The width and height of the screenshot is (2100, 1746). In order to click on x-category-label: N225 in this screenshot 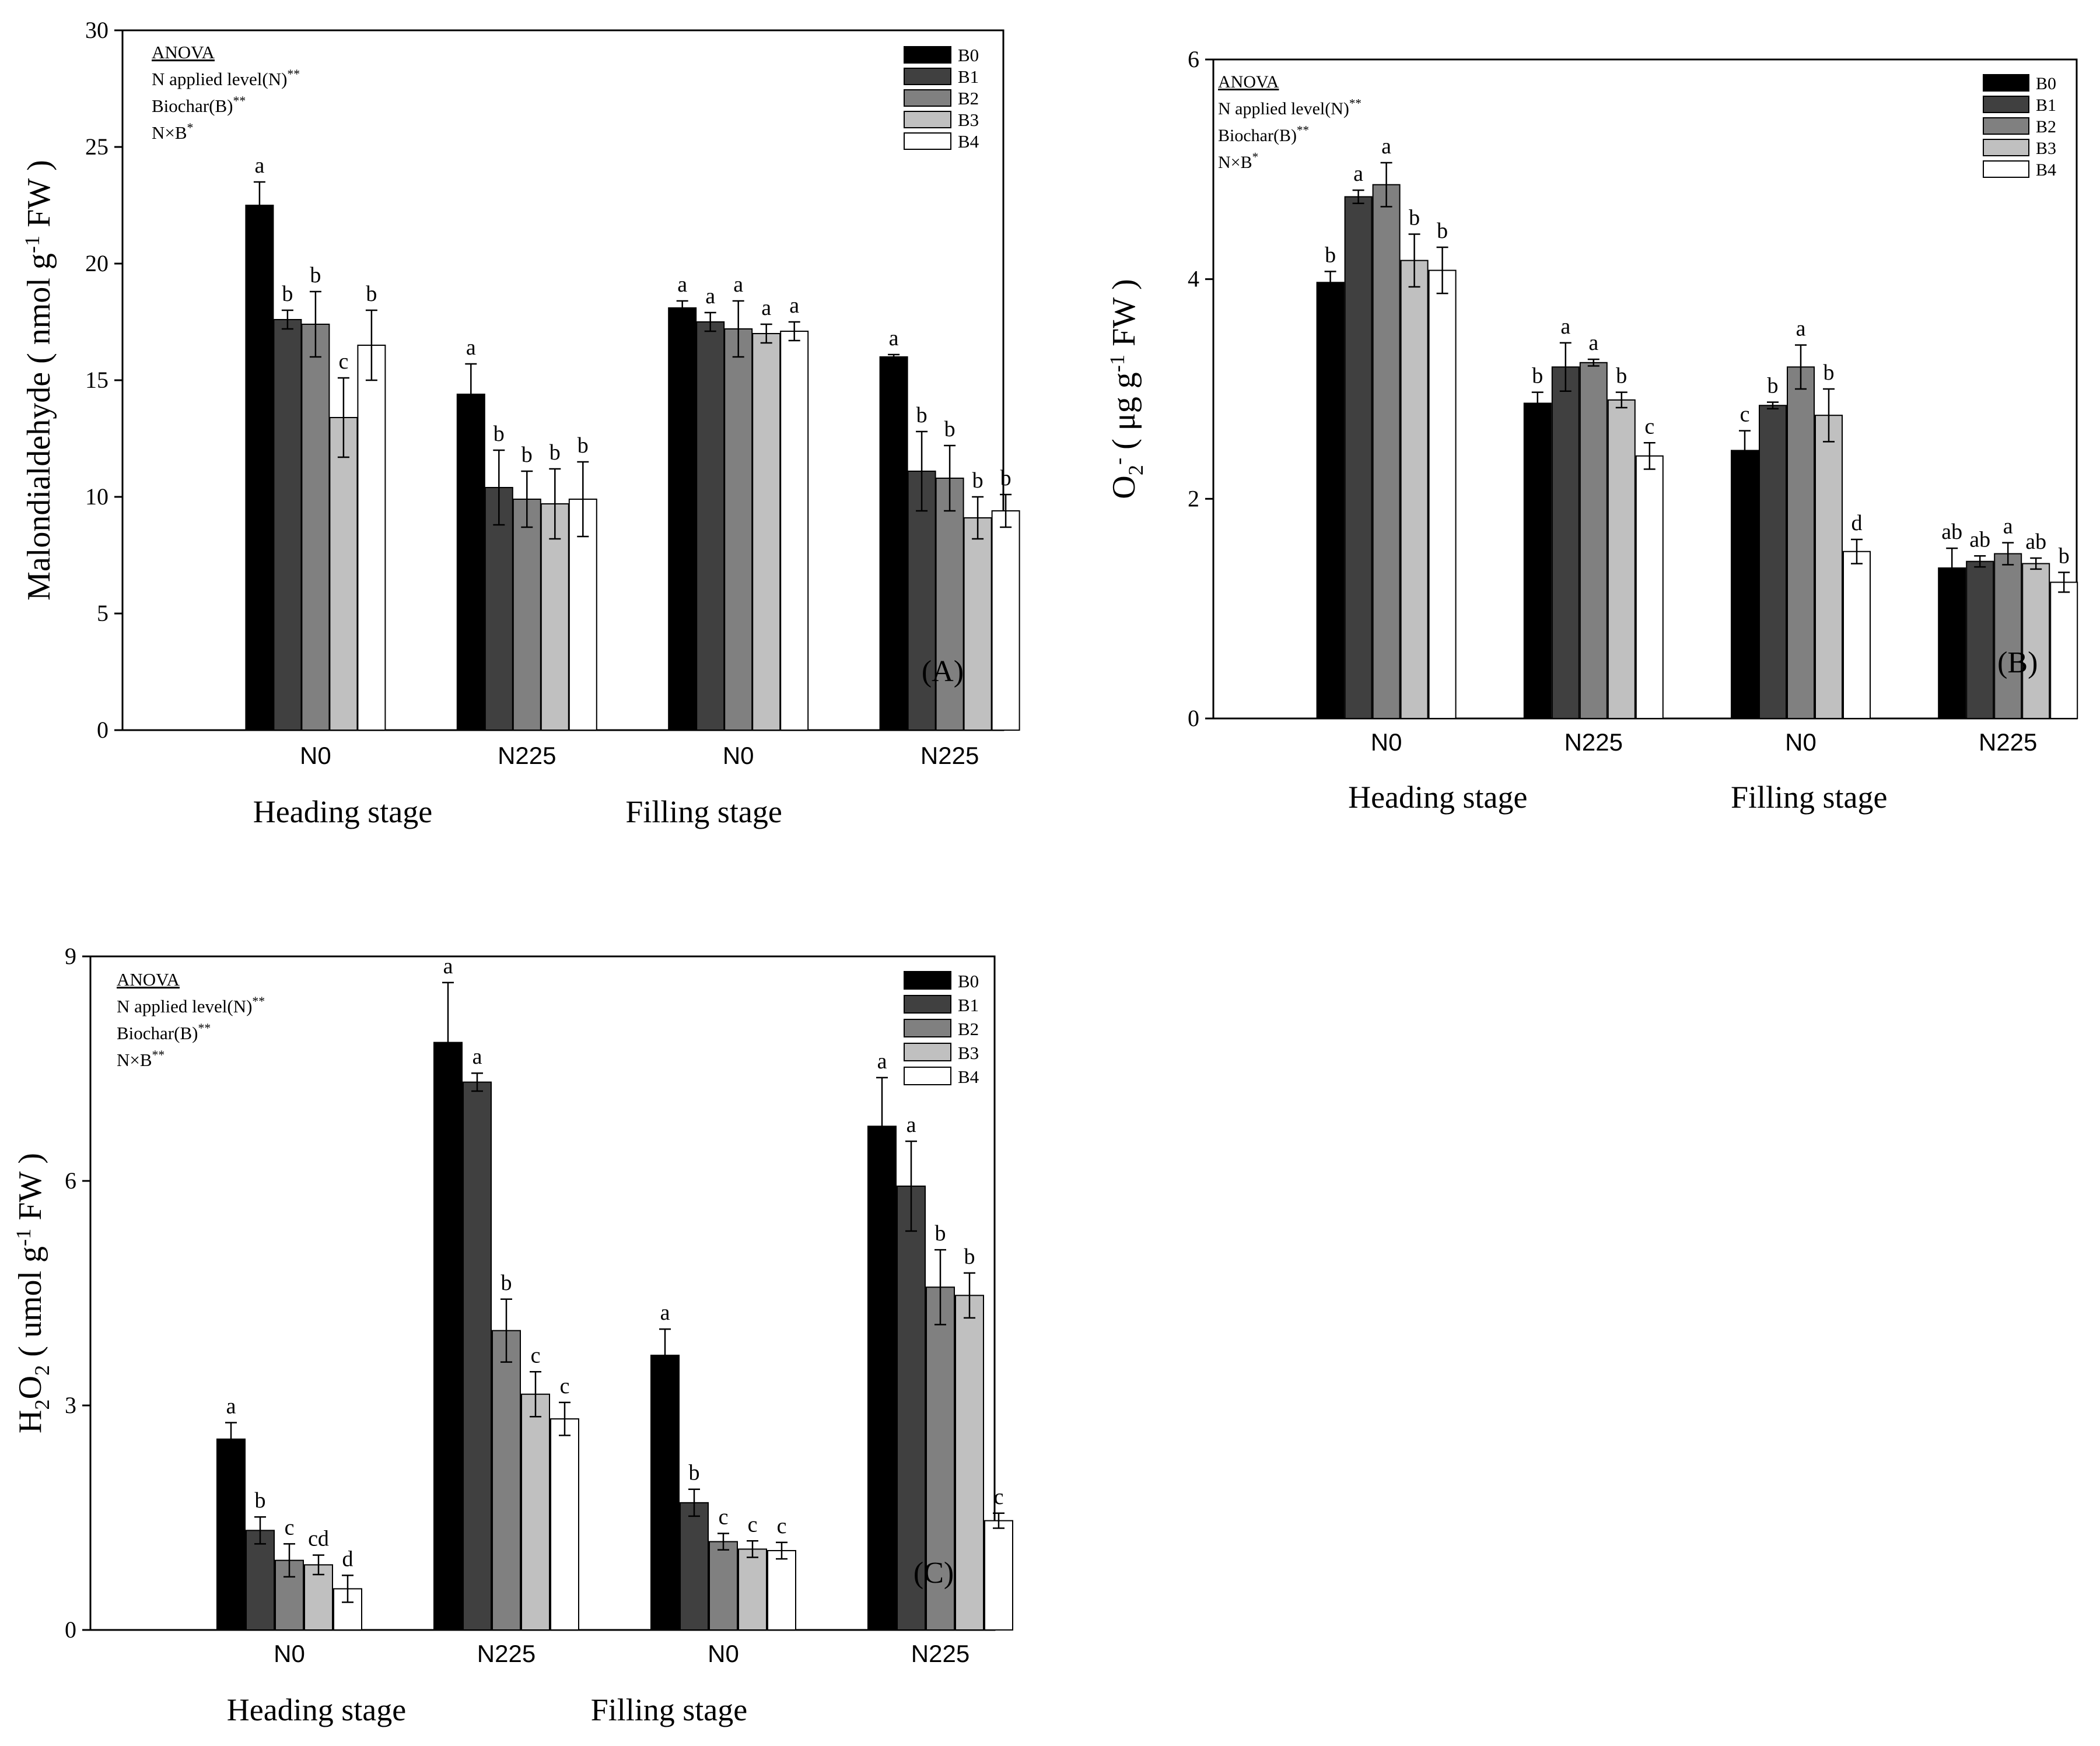, I will do `click(506, 1653)`.